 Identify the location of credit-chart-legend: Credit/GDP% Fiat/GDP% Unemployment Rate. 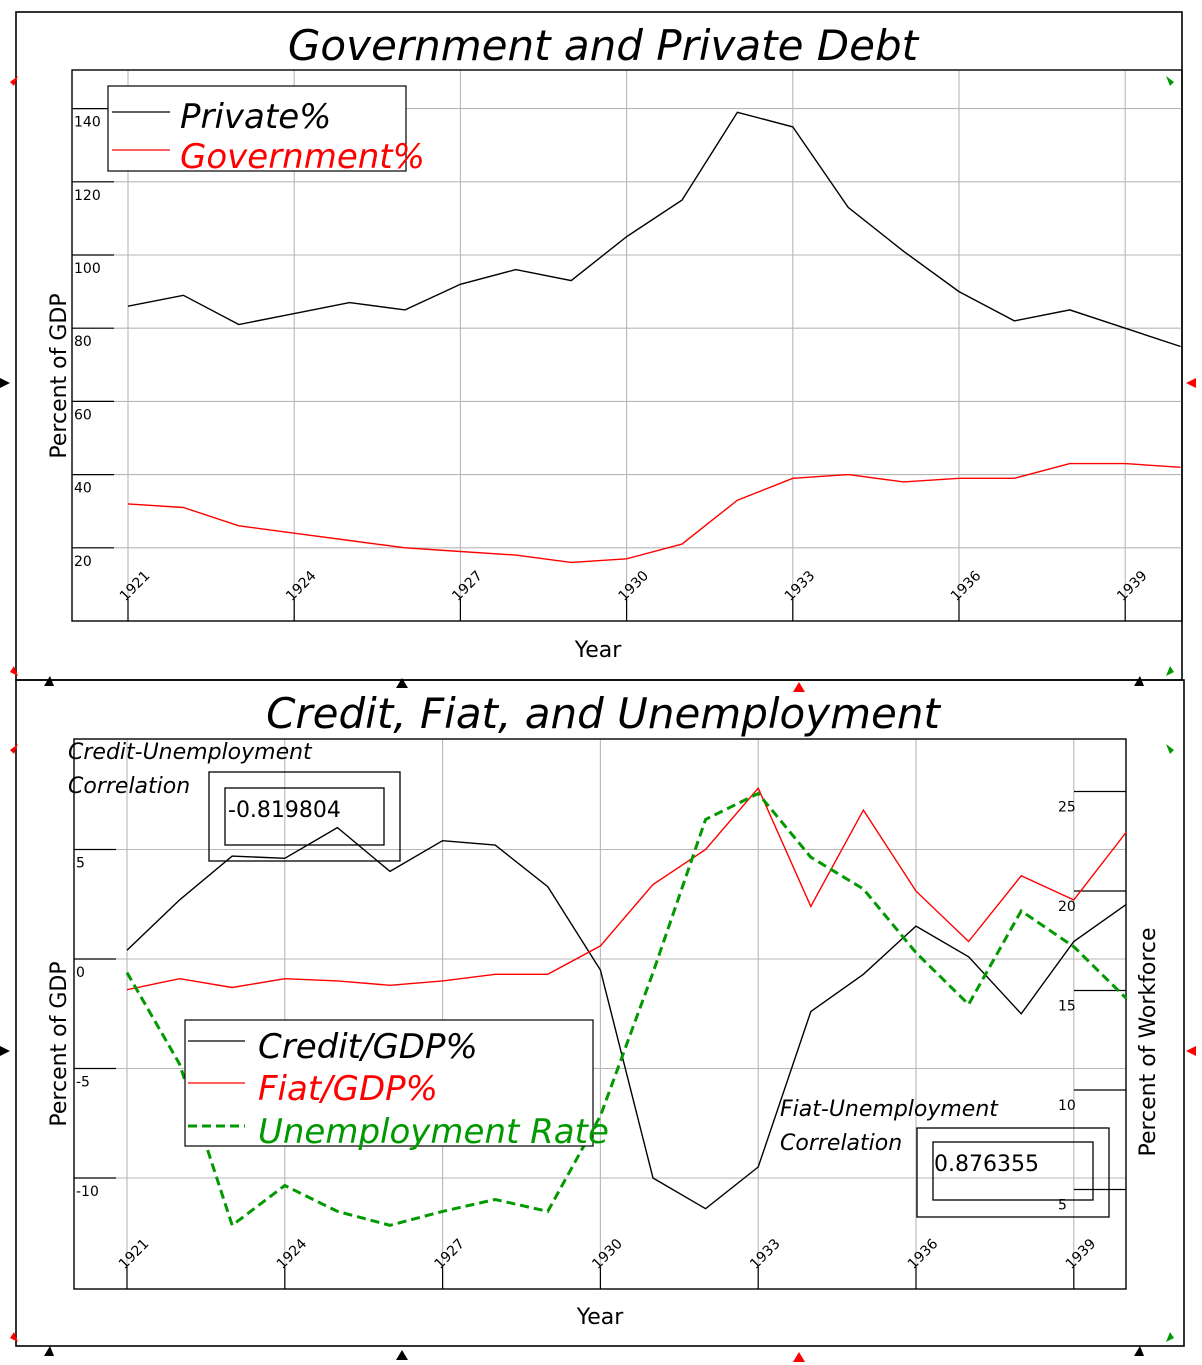
(396, 1085).